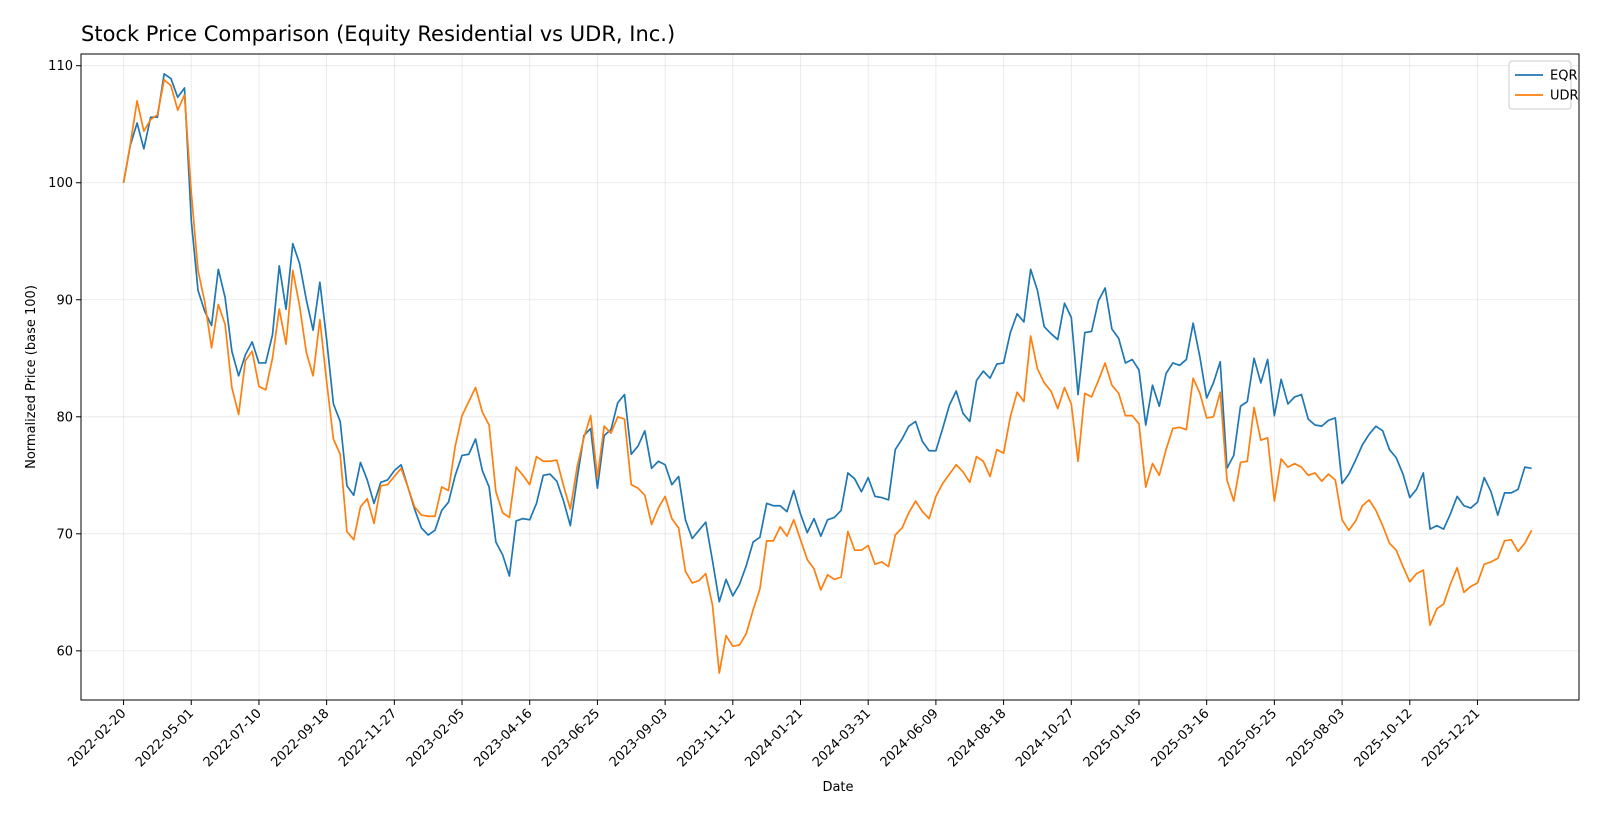  What do you see at coordinates (64, 417) in the screenshot?
I see `y-tick-label: 80` at bounding box center [64, 417].